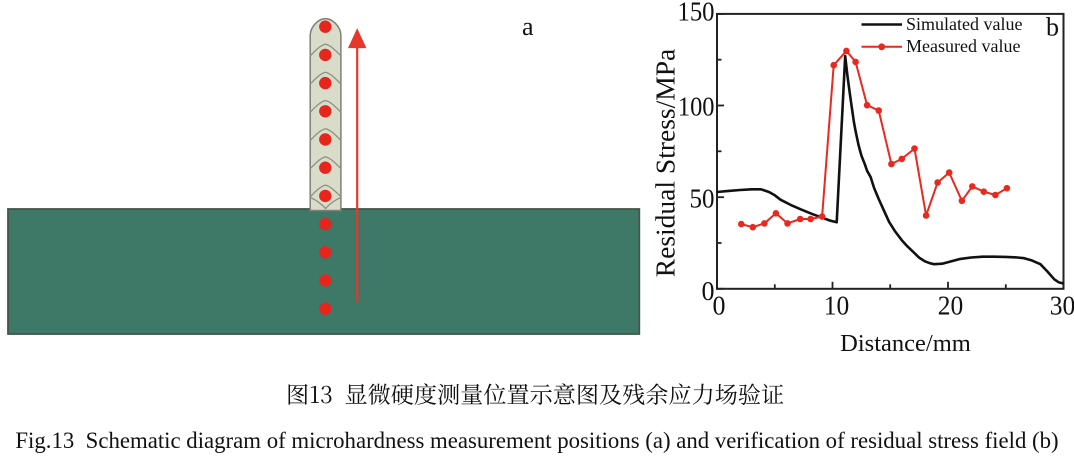 This screenshot has height=460, width=1074. I want to click on svg-text: 150, so click(696, 13).